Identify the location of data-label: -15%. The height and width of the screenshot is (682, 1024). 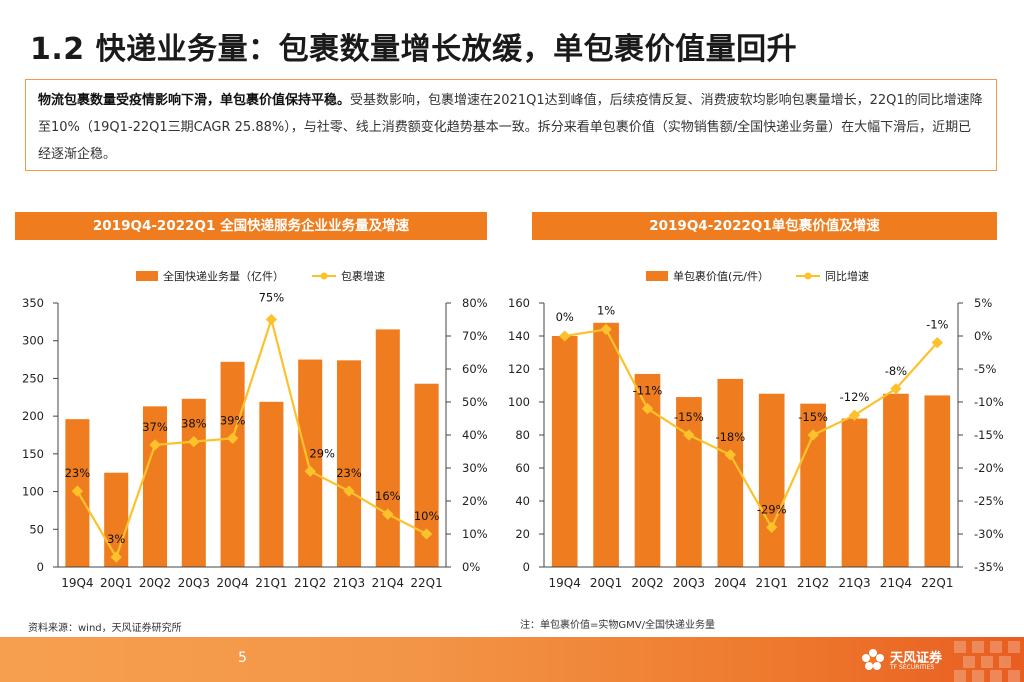
(689, 417).